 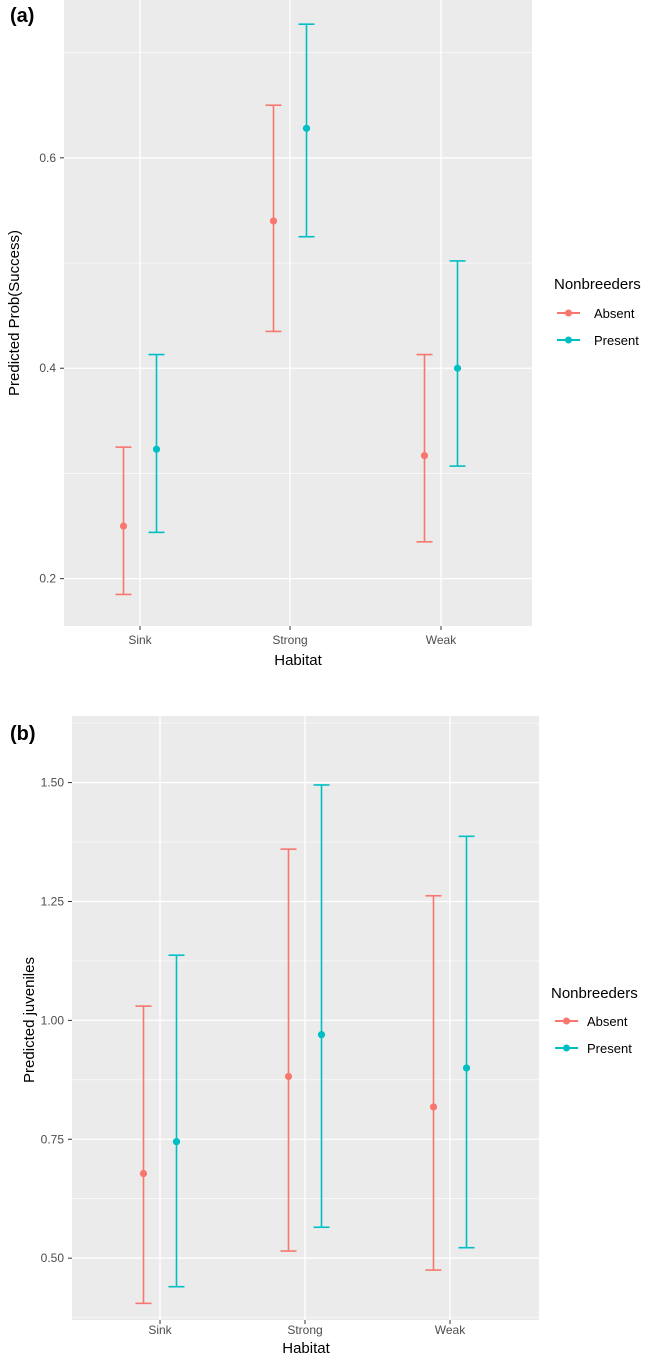 I want to click on panel-a-x-tick-label-1: Strong, so click(x=289, y=640).